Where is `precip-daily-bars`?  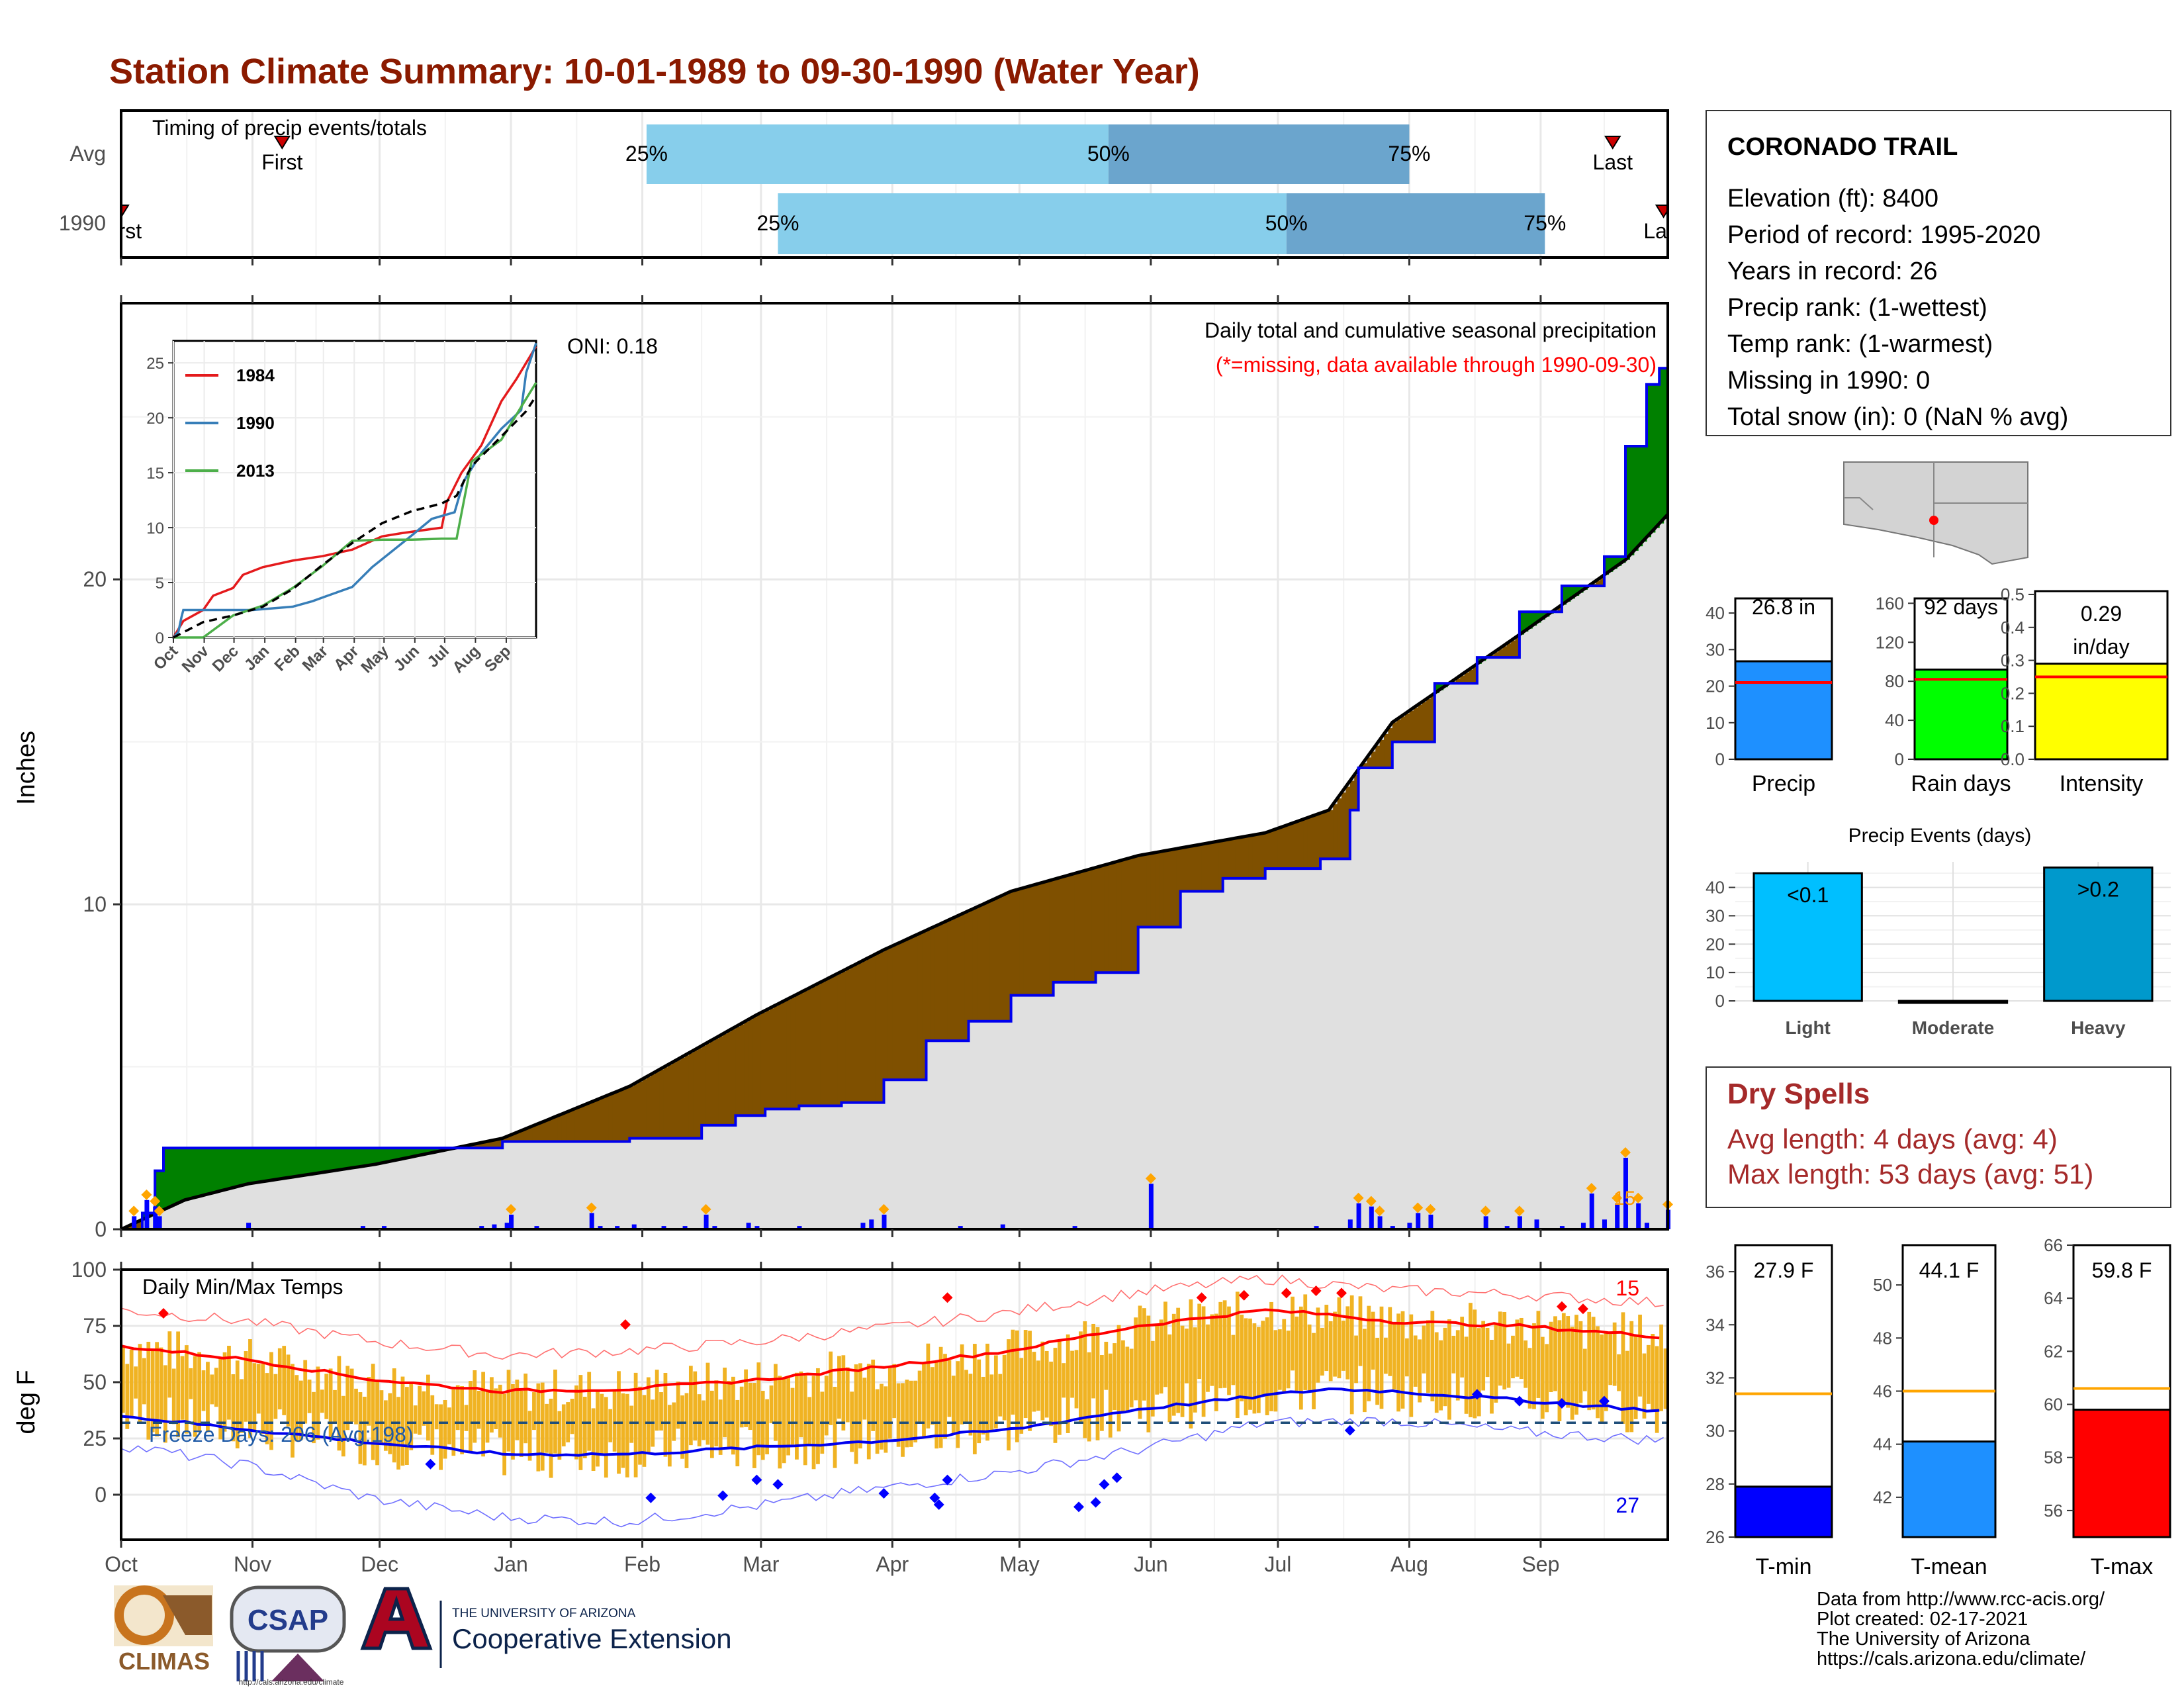 precip-daily-bars is located at coordinates (900, 1188).